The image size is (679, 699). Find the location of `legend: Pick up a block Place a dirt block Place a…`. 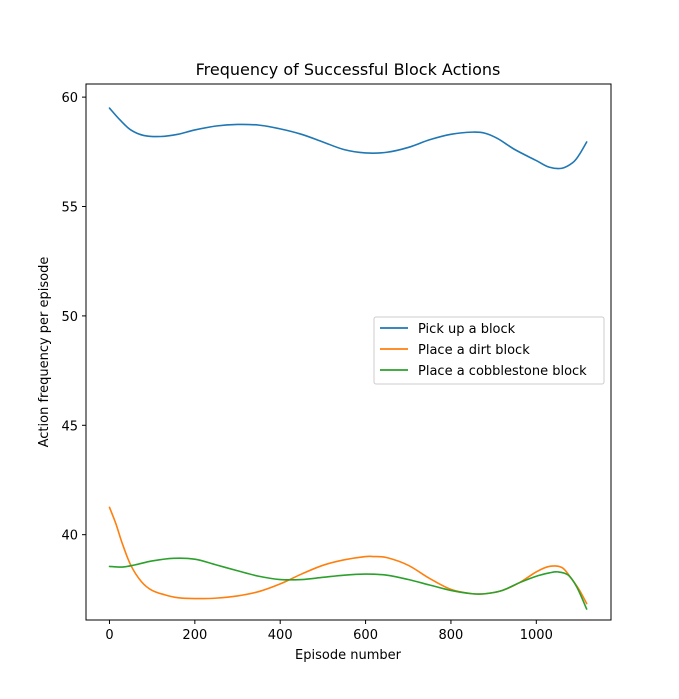

legend: Pick up a block Place a dirt block Place a… is located at coordinates (489, 350).